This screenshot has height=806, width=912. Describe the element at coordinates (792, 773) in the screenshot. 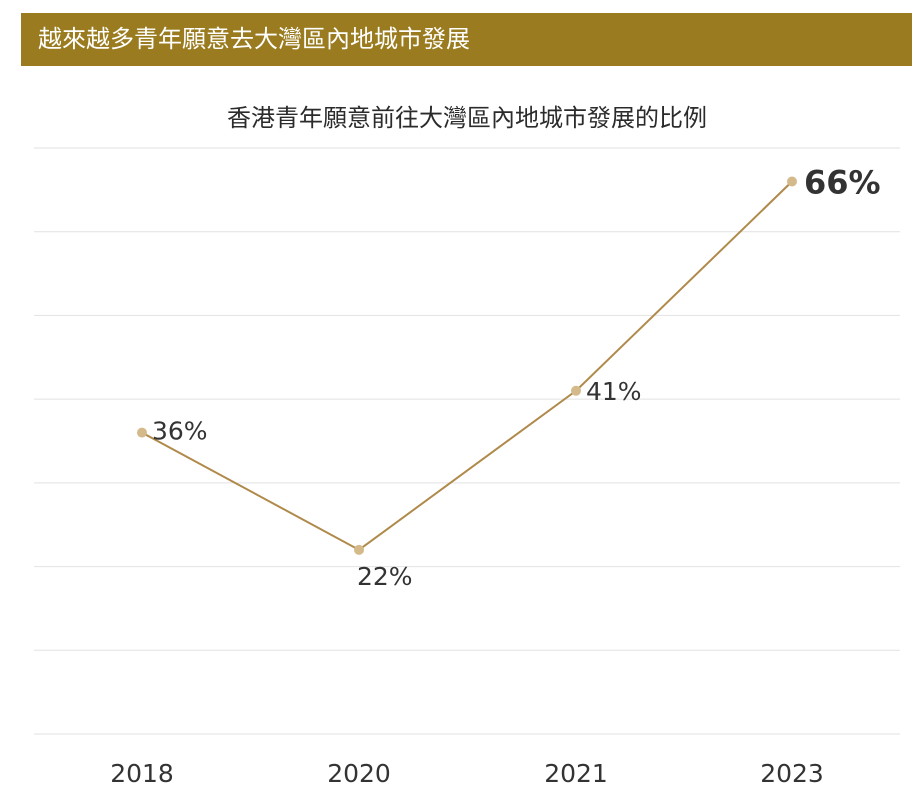

I see `x-tick-label-2023: 2023` at that location.